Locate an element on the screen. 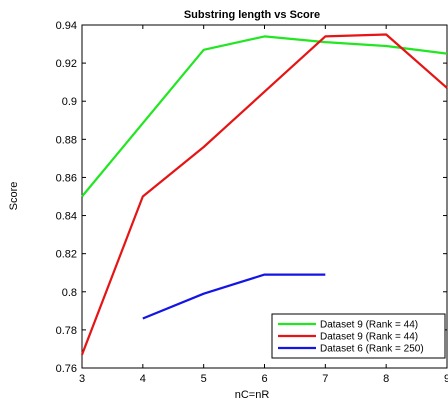  legend-label-1: Dataset 9 (Rank = 44) is located at coordinates (369, 337).